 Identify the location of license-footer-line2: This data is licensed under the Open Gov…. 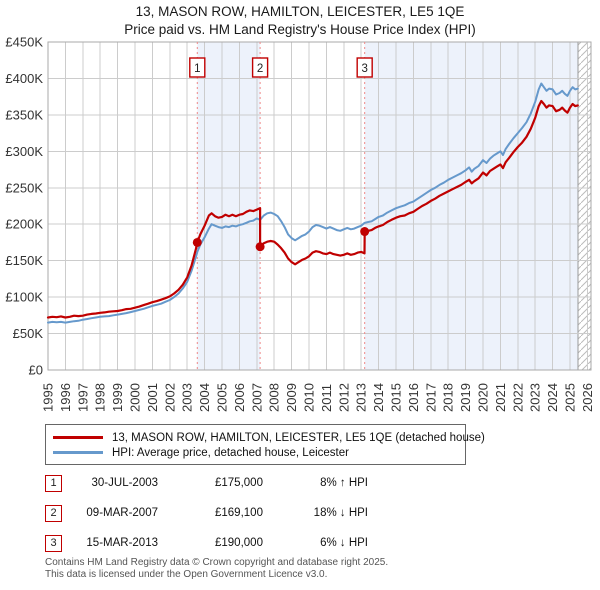
(186, 574).